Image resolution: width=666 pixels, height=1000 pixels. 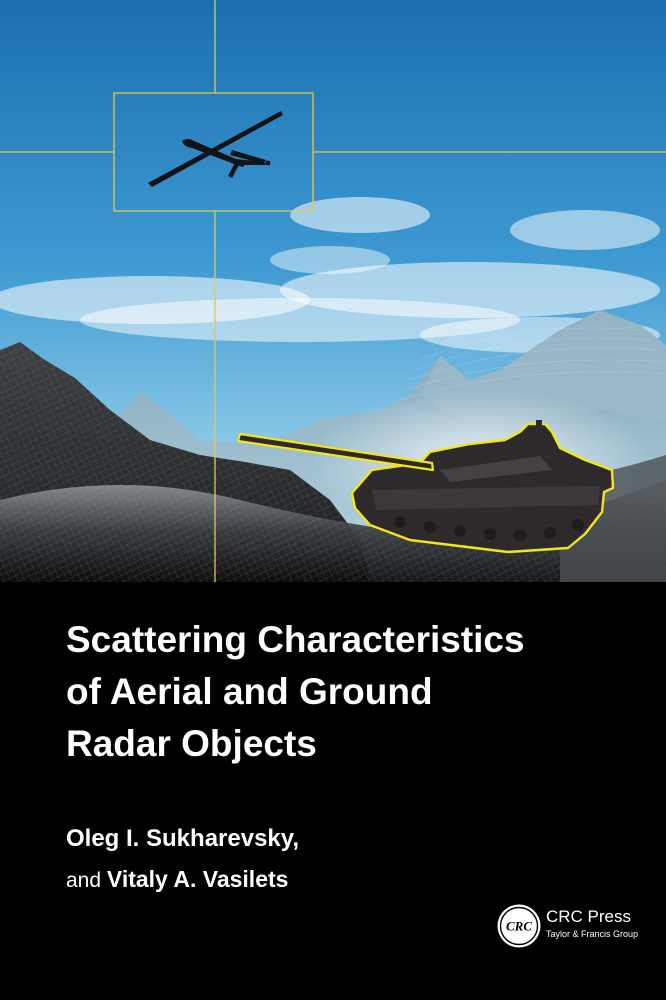 What do you see at coordinates (215, 149) in the screenshot?
I see `drone-icon` at bounding box center [215, 149].